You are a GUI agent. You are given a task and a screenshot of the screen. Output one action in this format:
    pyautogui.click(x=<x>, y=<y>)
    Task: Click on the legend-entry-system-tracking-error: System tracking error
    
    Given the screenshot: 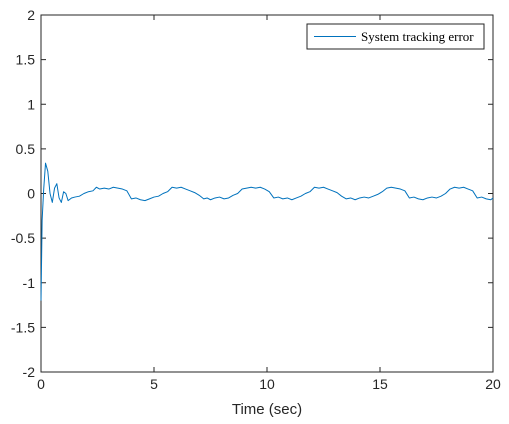 What is the action you would take?
    pyautogui.click(x=417, y=36)
    